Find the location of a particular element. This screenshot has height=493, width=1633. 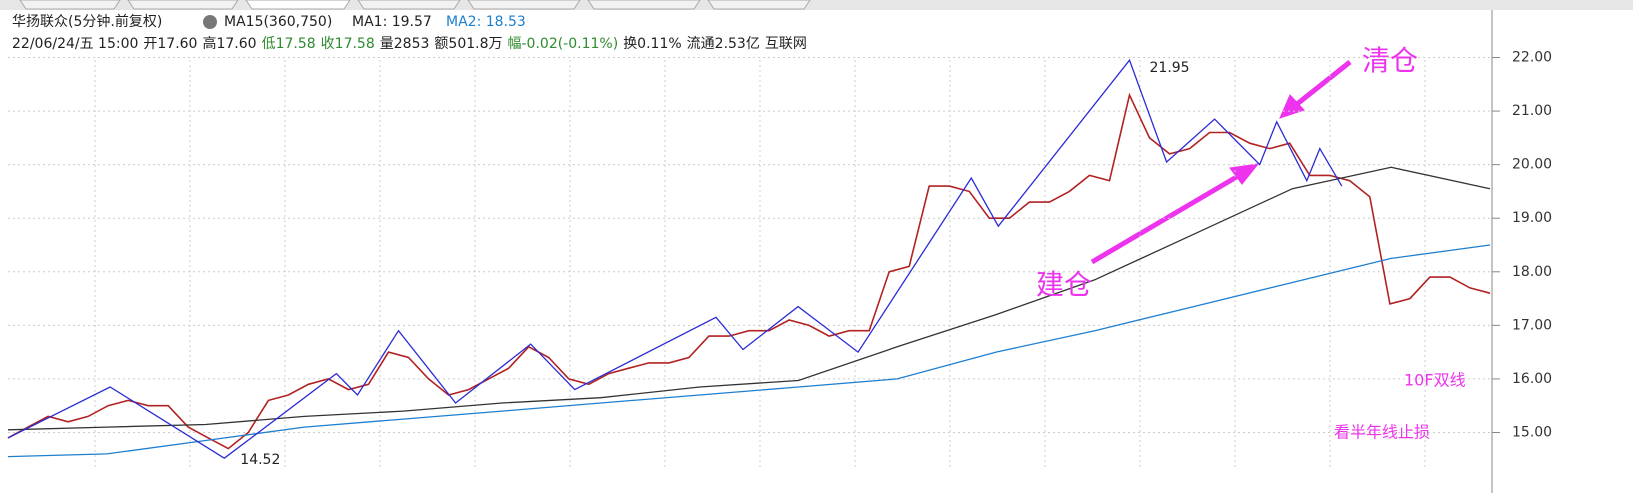

y-tick-label: 22.00 is located at coordinates (1532, 58).